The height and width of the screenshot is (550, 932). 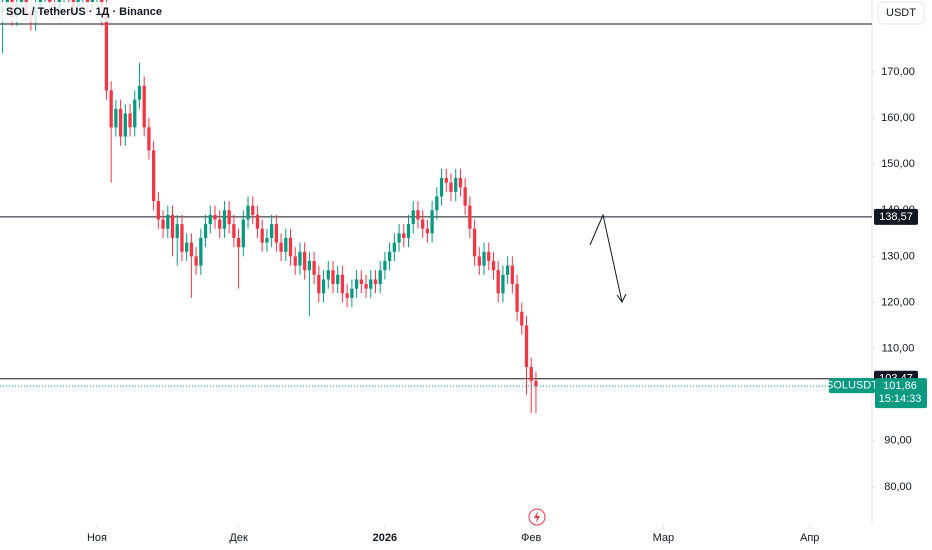 What do you see at coordinates (238, 538) in the screenshot?
I see `x-tick-label: Дек` at bounding box center [238, 538].